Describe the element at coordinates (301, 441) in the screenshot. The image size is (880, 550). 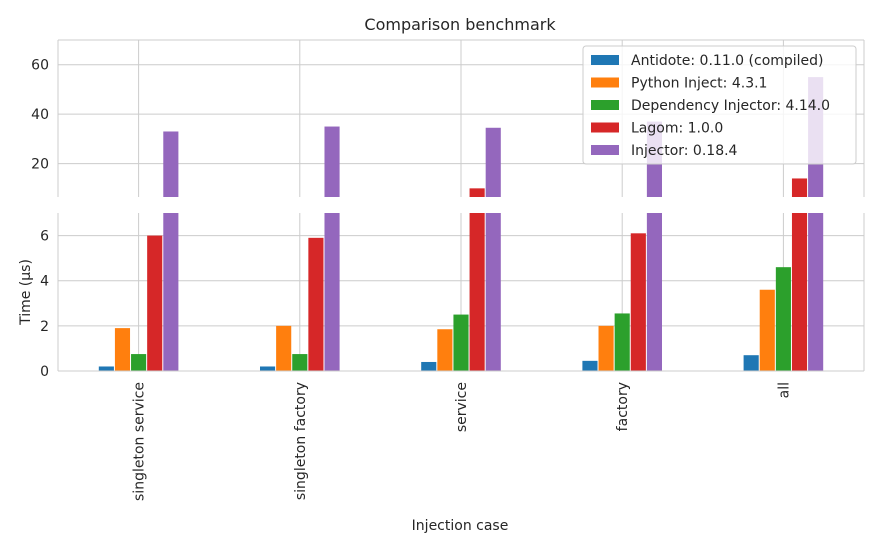
I see `x-tick-label: singleton factory` at that location.